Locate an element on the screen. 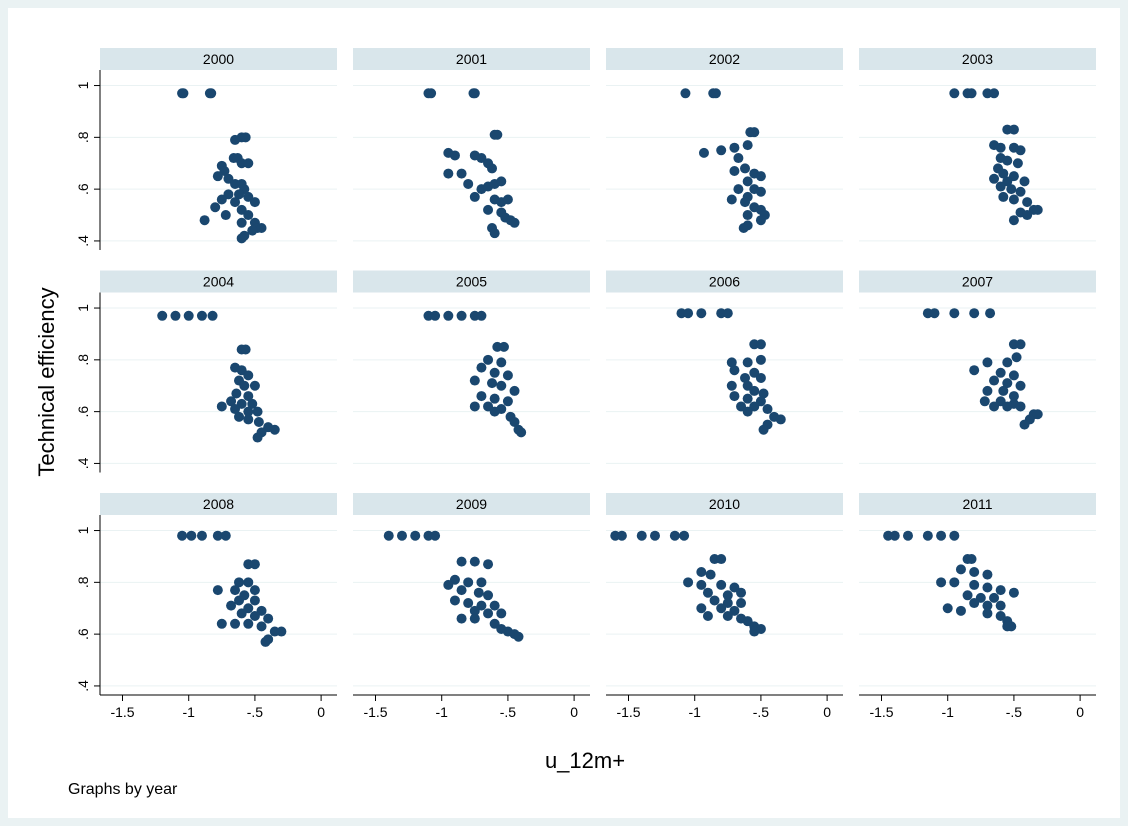 Image resolution: width=1128 pixels, height=826 pixels. panel-title: 2002 is located at coordinates (724, 59).